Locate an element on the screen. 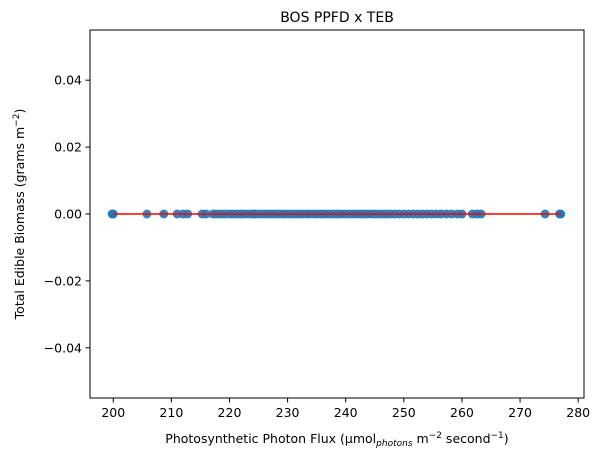  x-tick-label: 240 is located at coordinates (346, 412).